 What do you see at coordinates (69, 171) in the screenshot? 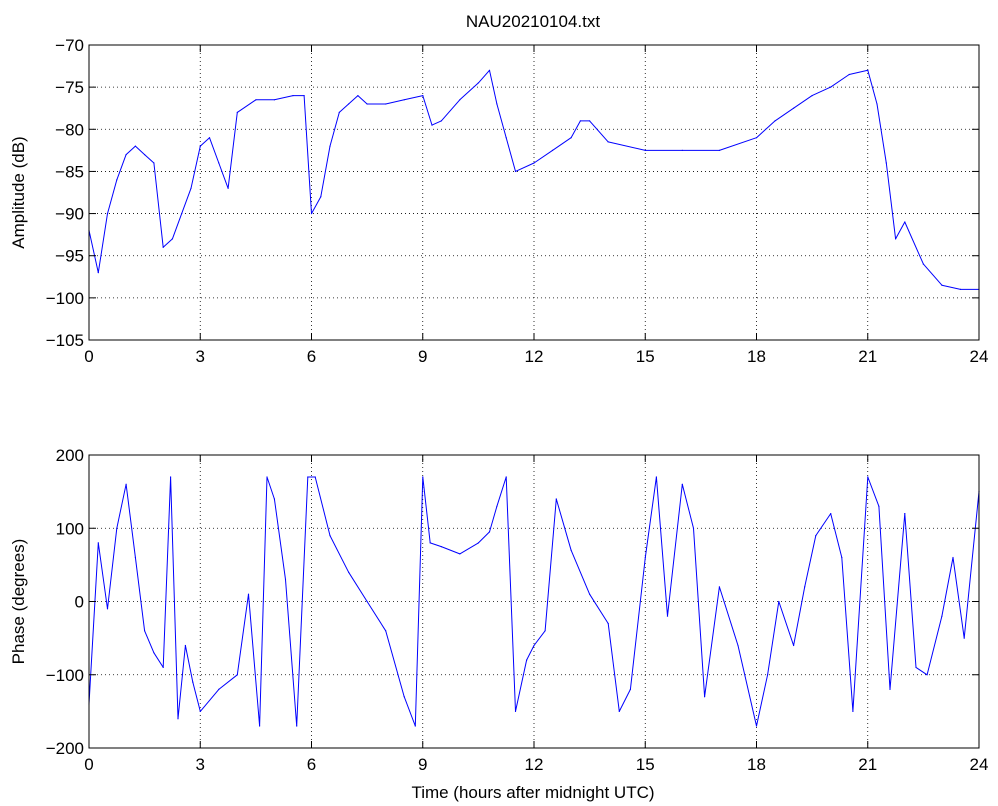
I see `y-tick-label: −85` at bounding box center [69, 171].